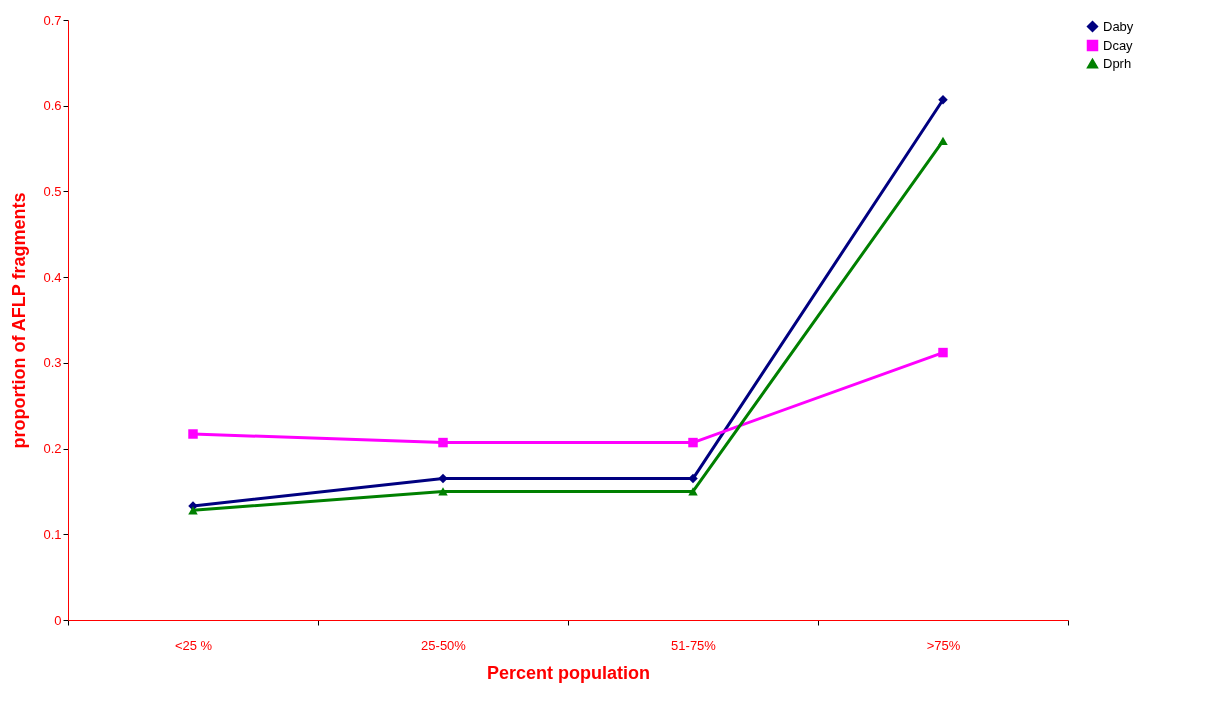 The width and height of the screenshot is (1208, 704). What do you see at coordinates (52, 106) in the screenshot?
I see `y-tick-label: 0.6` at bounding box center [52, 106].